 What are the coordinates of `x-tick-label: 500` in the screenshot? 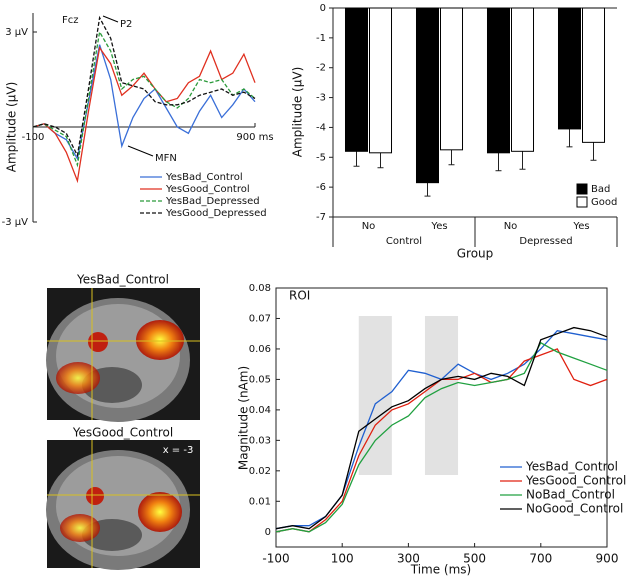 It's located at (474, 559).